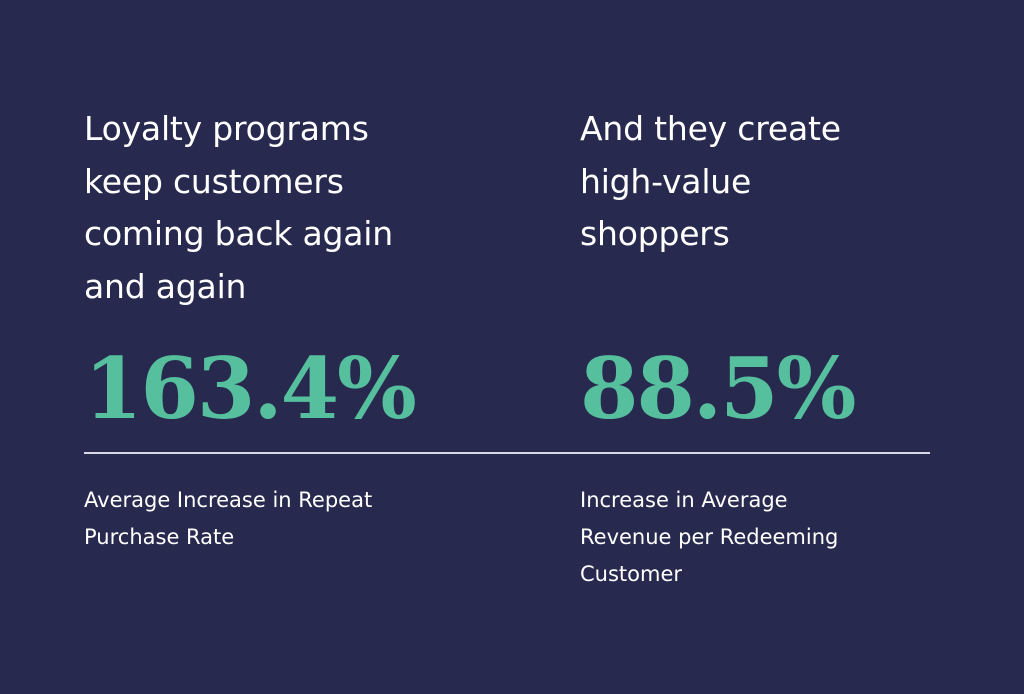  Describe the element at coordinates (238, 233) in the screenshot. I see `heading-line: coming back again` at that location.